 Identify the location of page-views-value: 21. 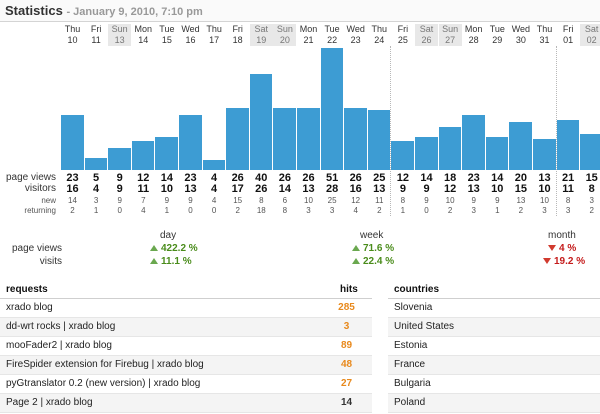
(568, 178).